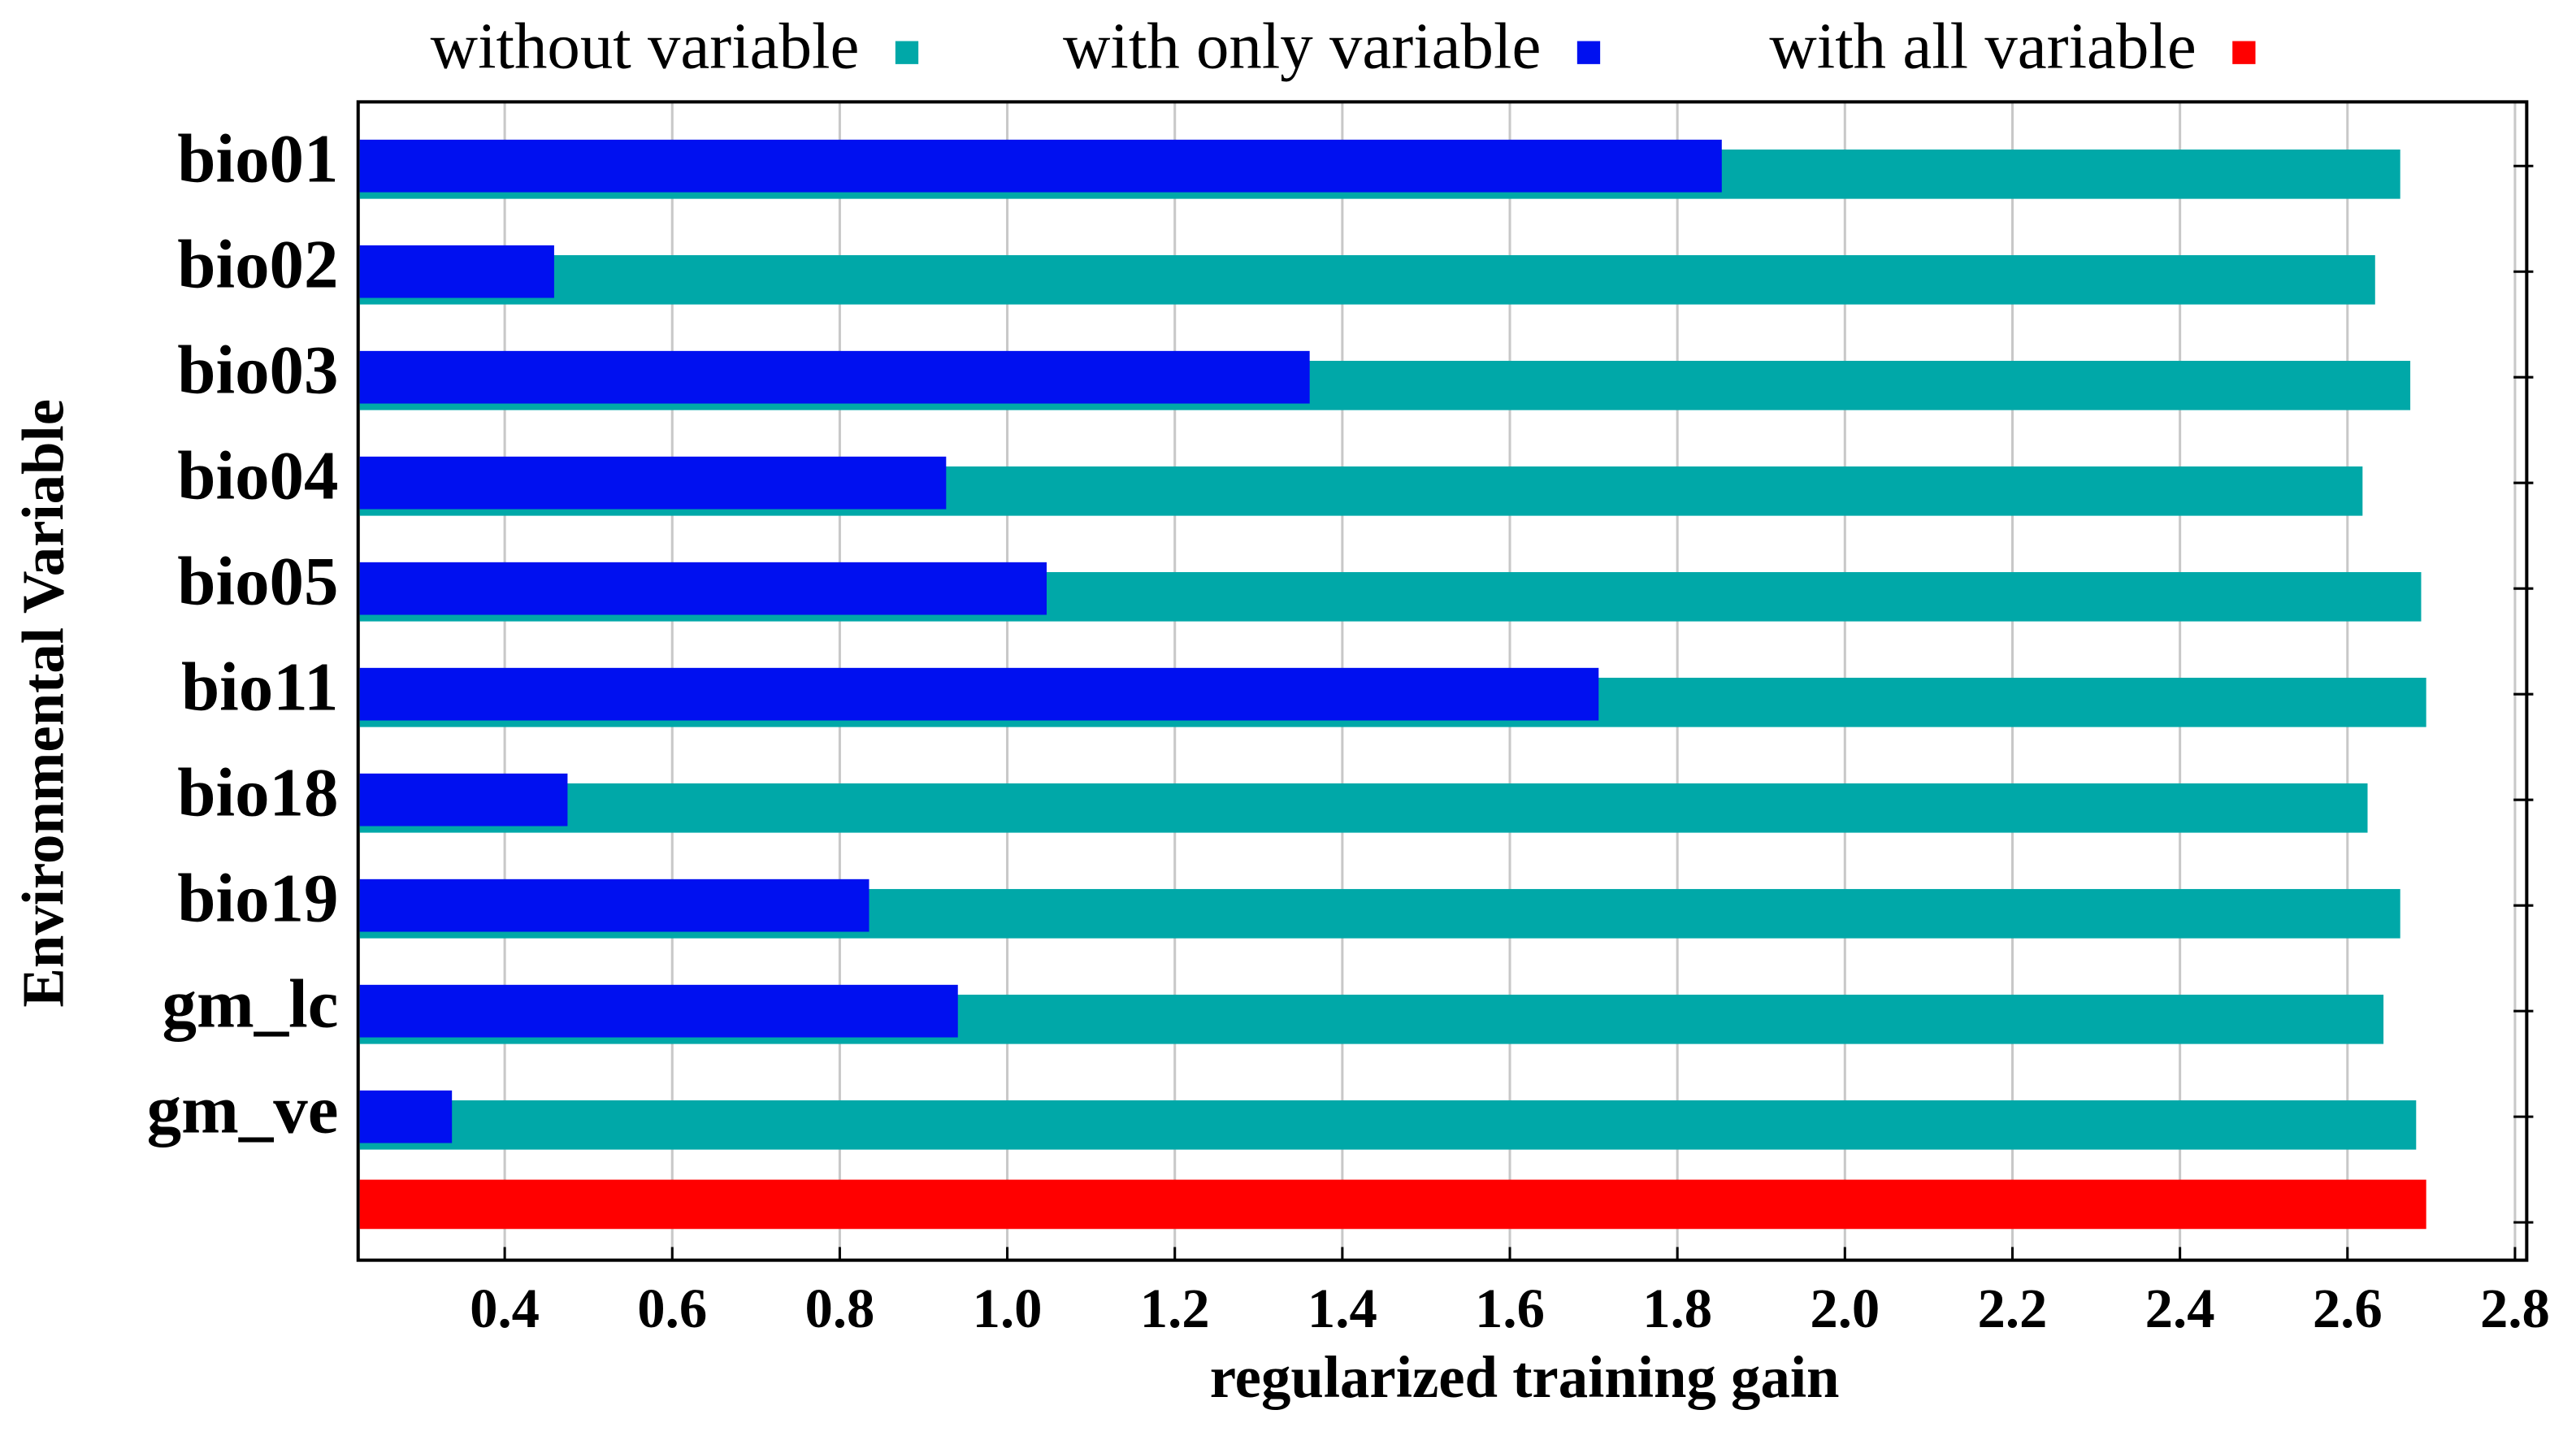 Image resolution: width=2576 pixels, height=1436 pixels. Describe the element at coordinates (1008, 1308) in the screenshot. I see `x-tick-label: 1.0` at that location.